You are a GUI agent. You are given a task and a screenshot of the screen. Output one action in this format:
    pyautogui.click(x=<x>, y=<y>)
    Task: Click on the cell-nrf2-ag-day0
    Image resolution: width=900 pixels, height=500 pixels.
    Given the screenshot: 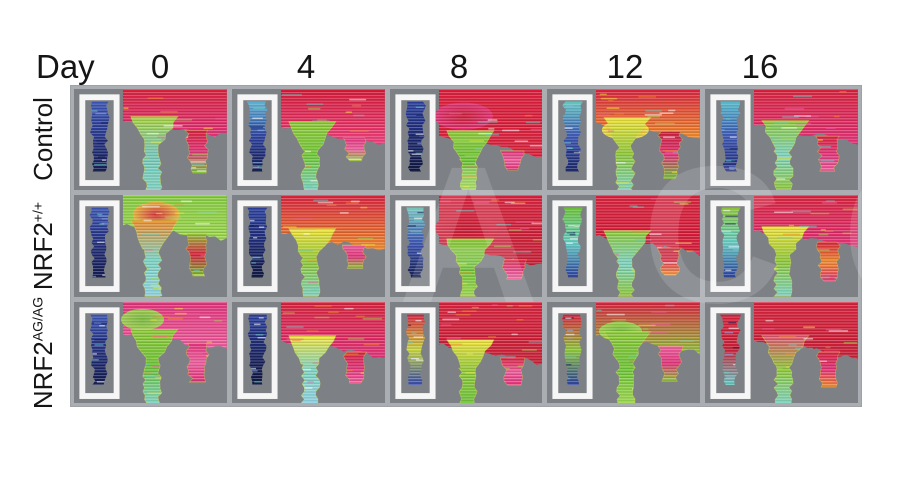 What is the action you would take?
    pyautogui.click(x=150, y=352)
    